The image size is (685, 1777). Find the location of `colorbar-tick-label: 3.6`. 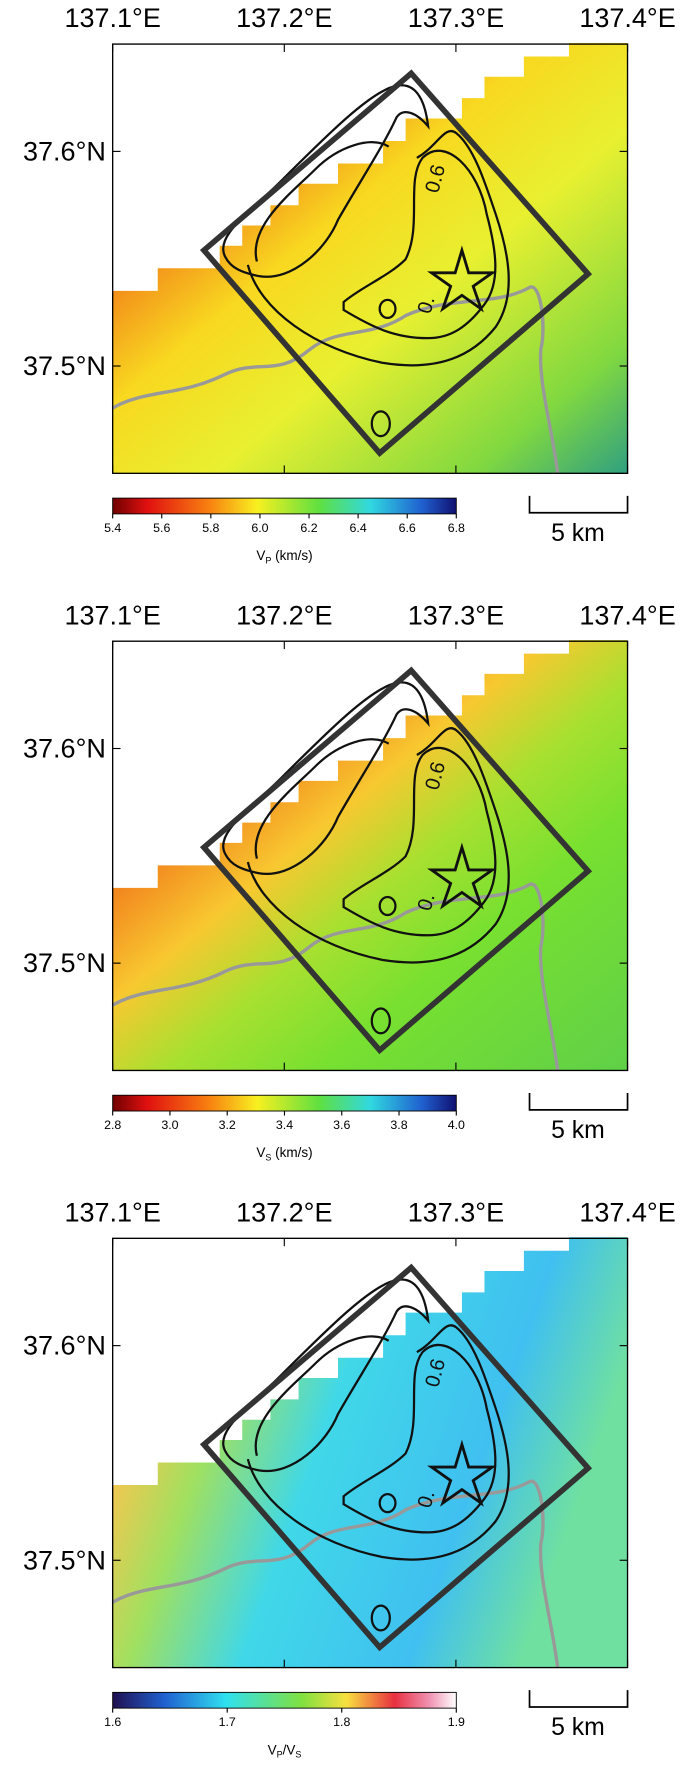

colorbar-tick-label: 3.6 is located at coordinates (341, 1125).